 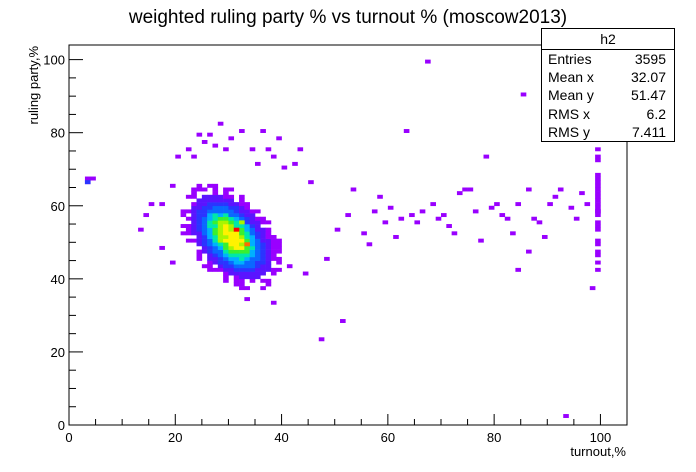 What do you see at coordinates (58, 133) in the screenshot?
I see `y-tick-label: 80` at bounding box center [58, 133].